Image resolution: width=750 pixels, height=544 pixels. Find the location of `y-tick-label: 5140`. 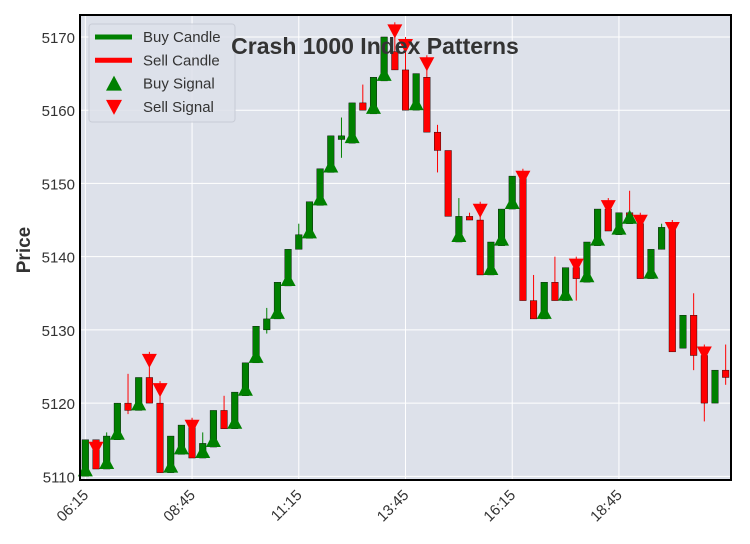

y-tick-label: 5140 is located at coordinates (58, 258).